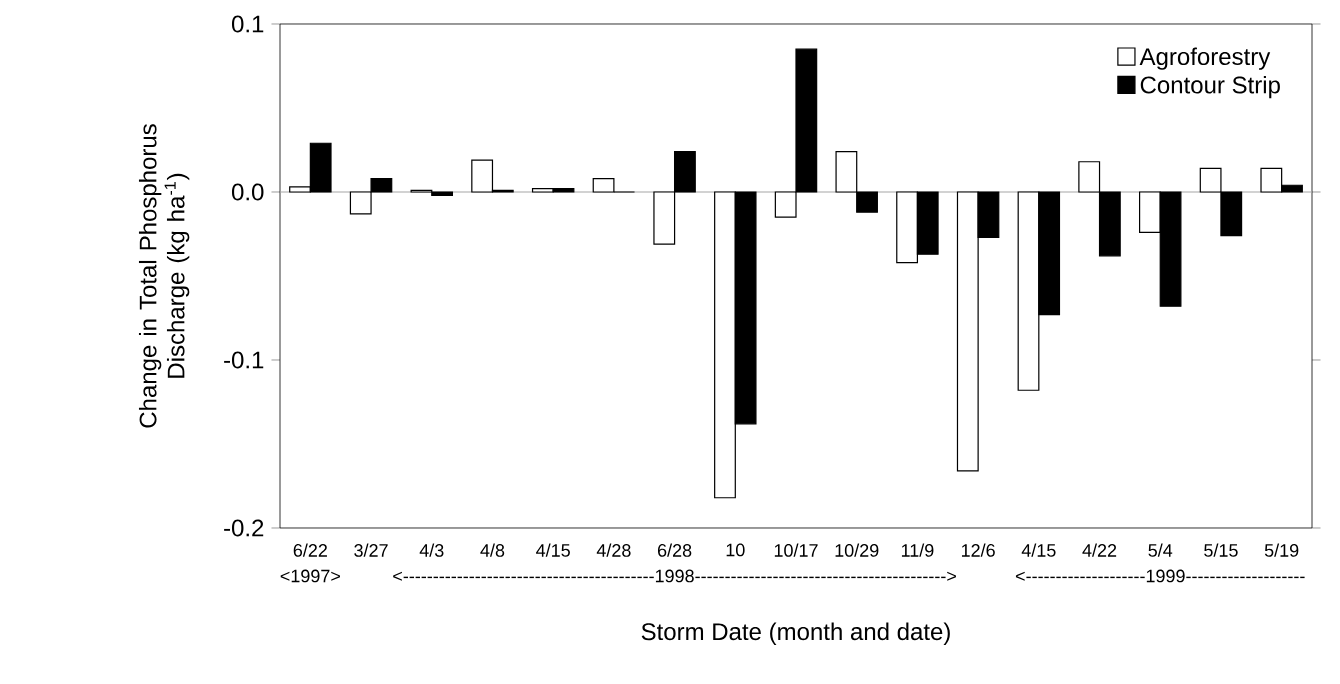  Describe the element at coordinates (431, 550) in the screenshot. I see `x-tick-label: 4/3` at that location.